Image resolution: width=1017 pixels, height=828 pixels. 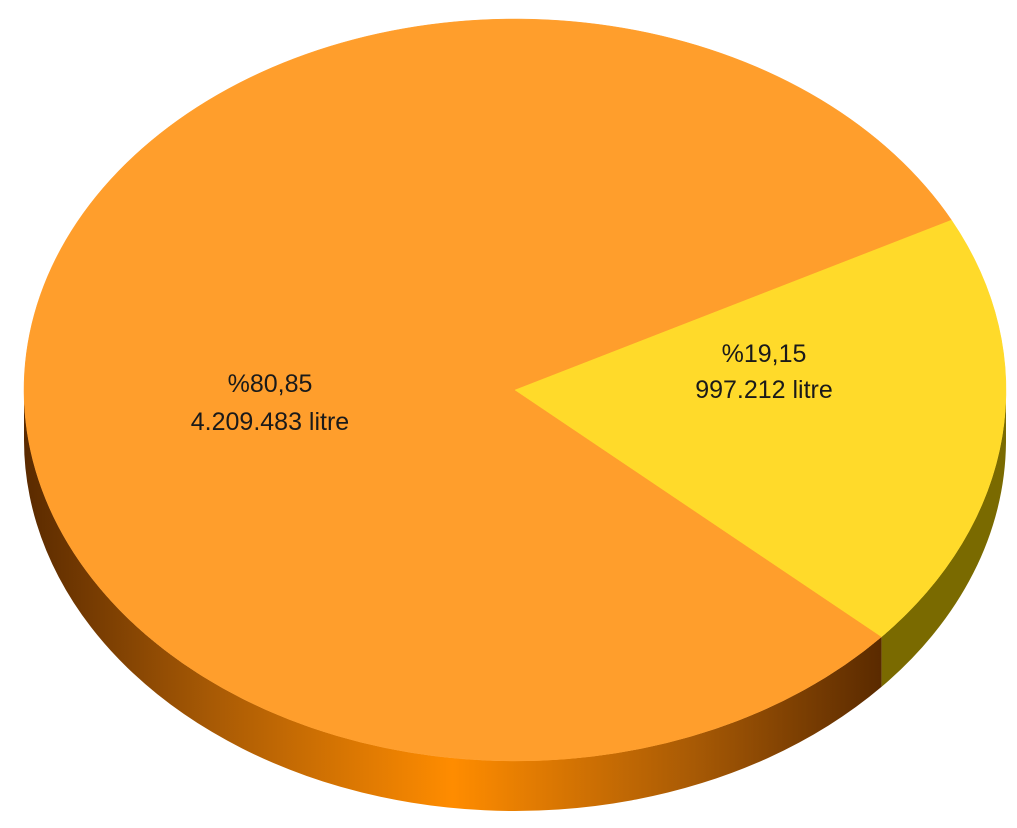 What do you see at coordinates (270, 422) in the screenshot?
I see `slice-value-label-0: 4.209.483 litre` at bounding box center [270, 422].